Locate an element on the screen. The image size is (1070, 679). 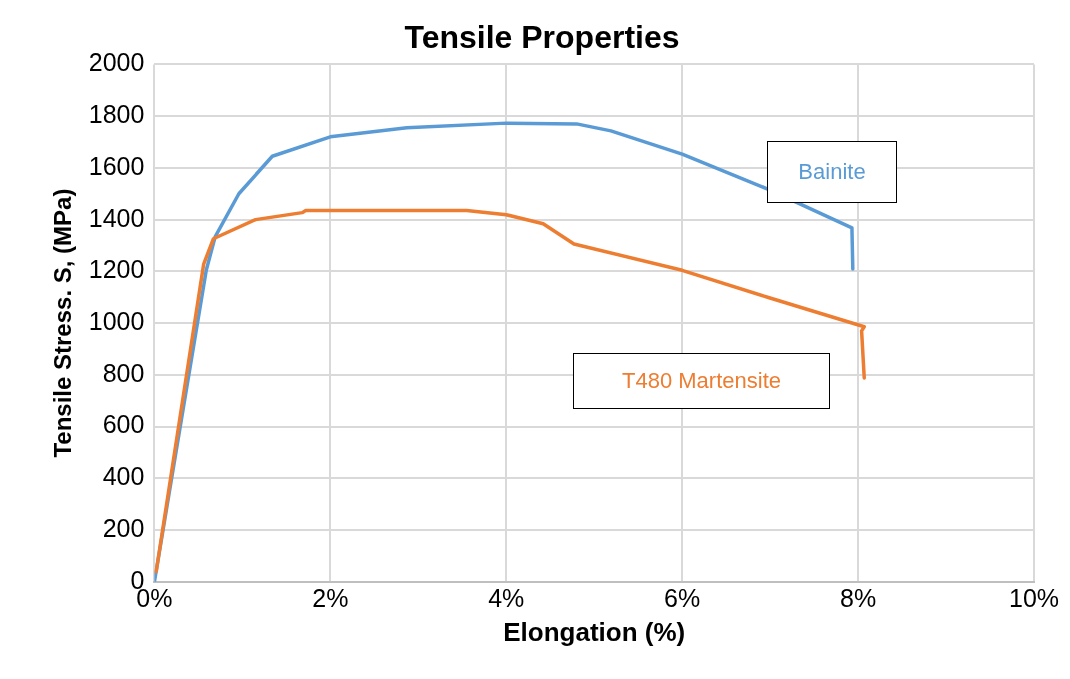
x-tick-label: 10% is located at coordinates (1034, 597).